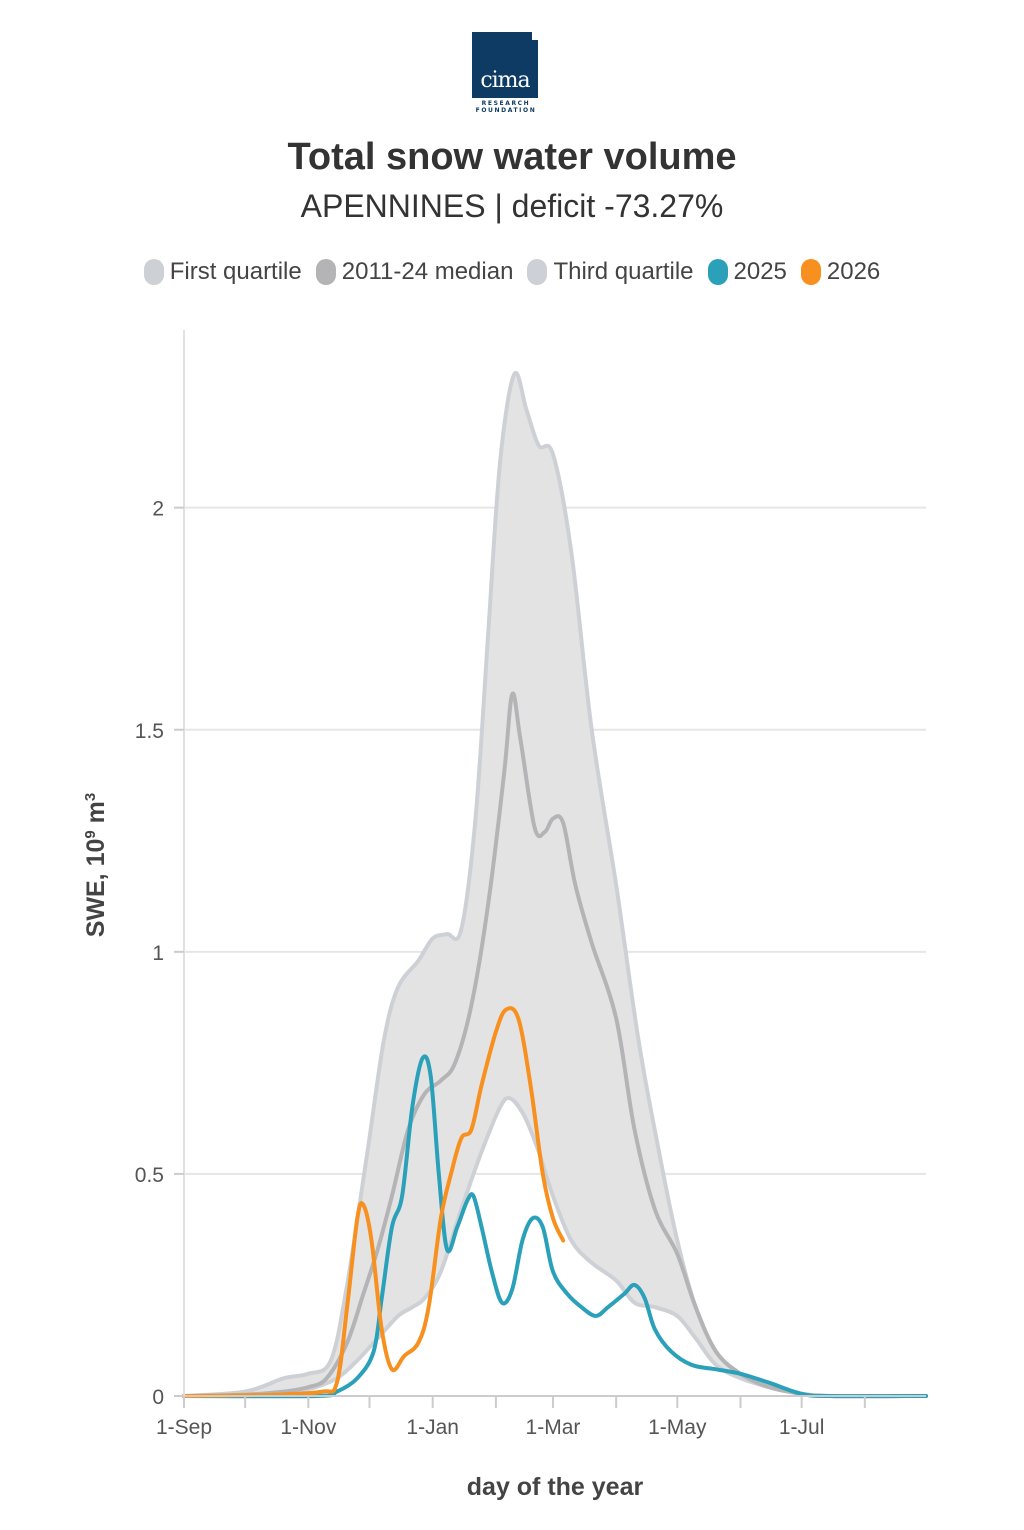 This screenshot has height=1530, width=1024. Describe the element at coordinates (677, 1427) in the screenshot. I see `x-tick-label: 1-May` at that location.